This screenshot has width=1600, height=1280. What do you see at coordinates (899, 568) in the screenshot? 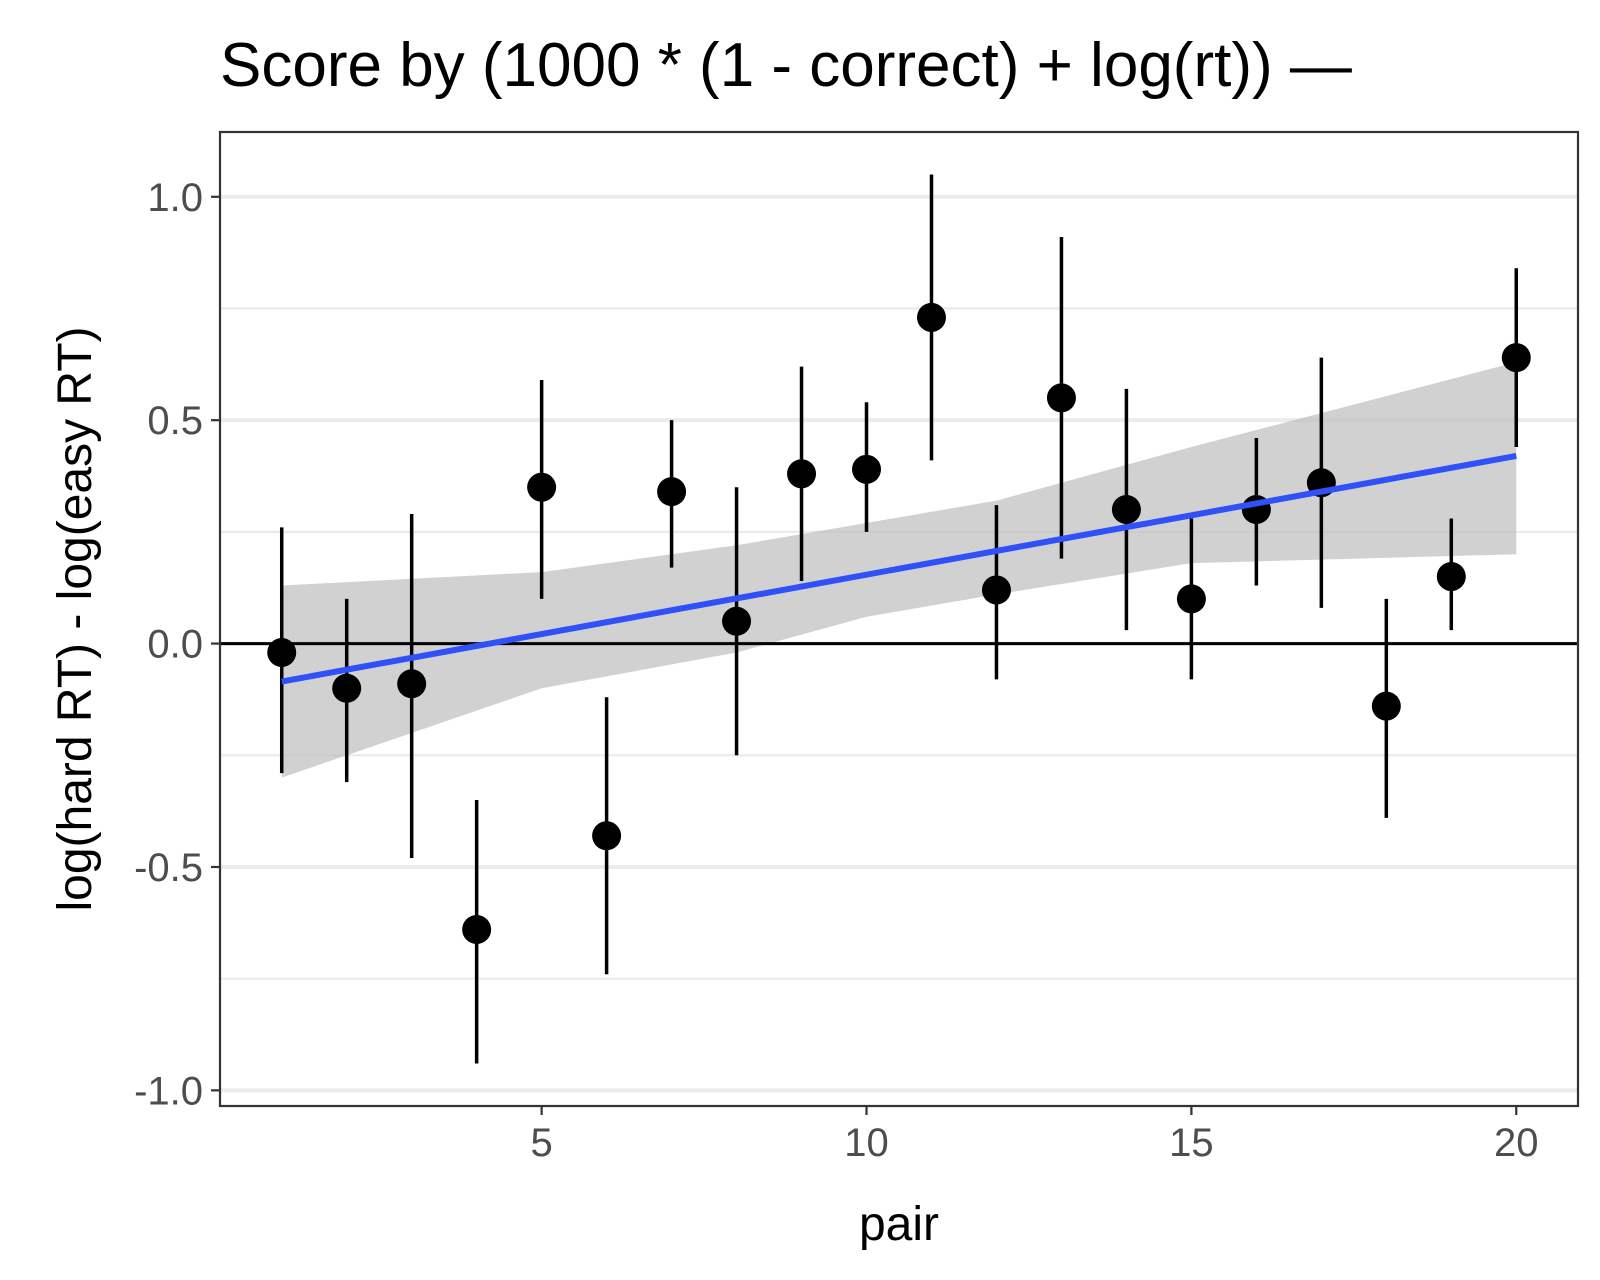
I see `trend-line` at bounding box center [899, 568].